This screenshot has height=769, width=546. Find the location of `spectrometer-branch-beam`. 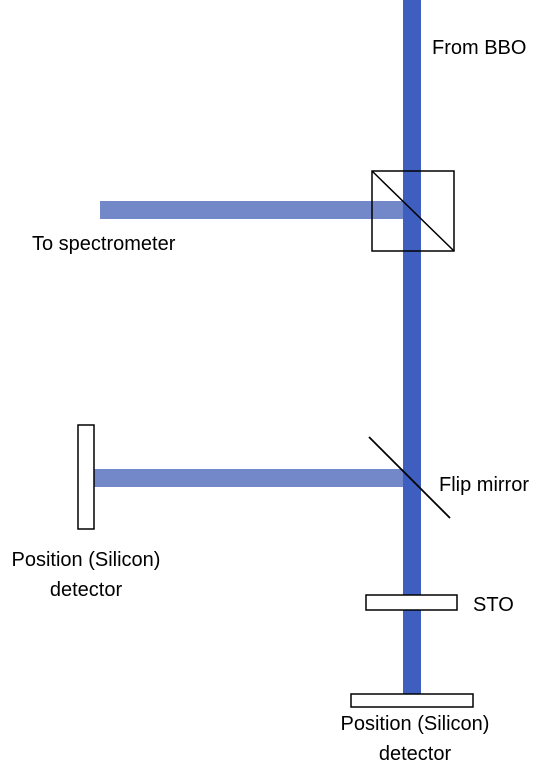

spectrometer-branch-beam is located at coordinates (256, 210).